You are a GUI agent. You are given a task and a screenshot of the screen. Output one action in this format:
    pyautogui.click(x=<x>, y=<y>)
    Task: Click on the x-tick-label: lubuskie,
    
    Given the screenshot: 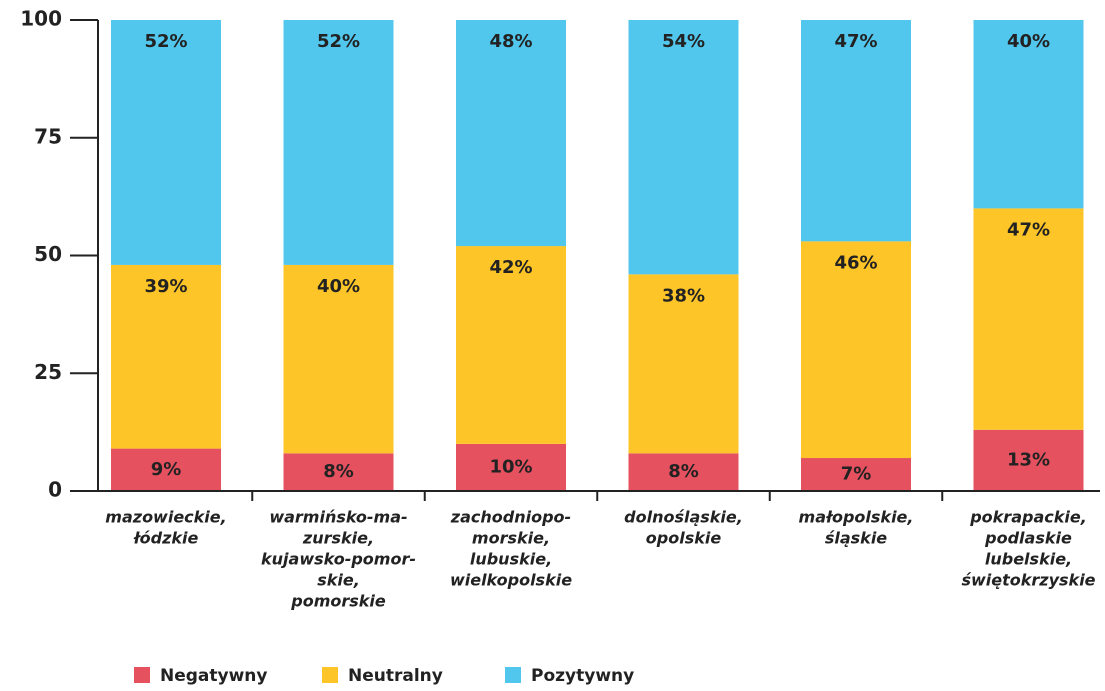 What is the action you would take?
    pyautogui.click(x=511, y=559)
    